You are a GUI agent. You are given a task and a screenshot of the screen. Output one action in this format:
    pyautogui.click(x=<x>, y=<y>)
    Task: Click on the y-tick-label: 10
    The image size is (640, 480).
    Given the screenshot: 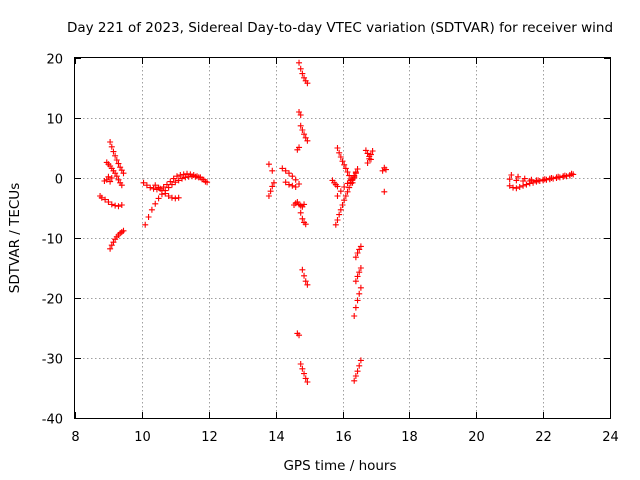 What is the action you would take?
    pyautogui.click(x=54, y=120)
    